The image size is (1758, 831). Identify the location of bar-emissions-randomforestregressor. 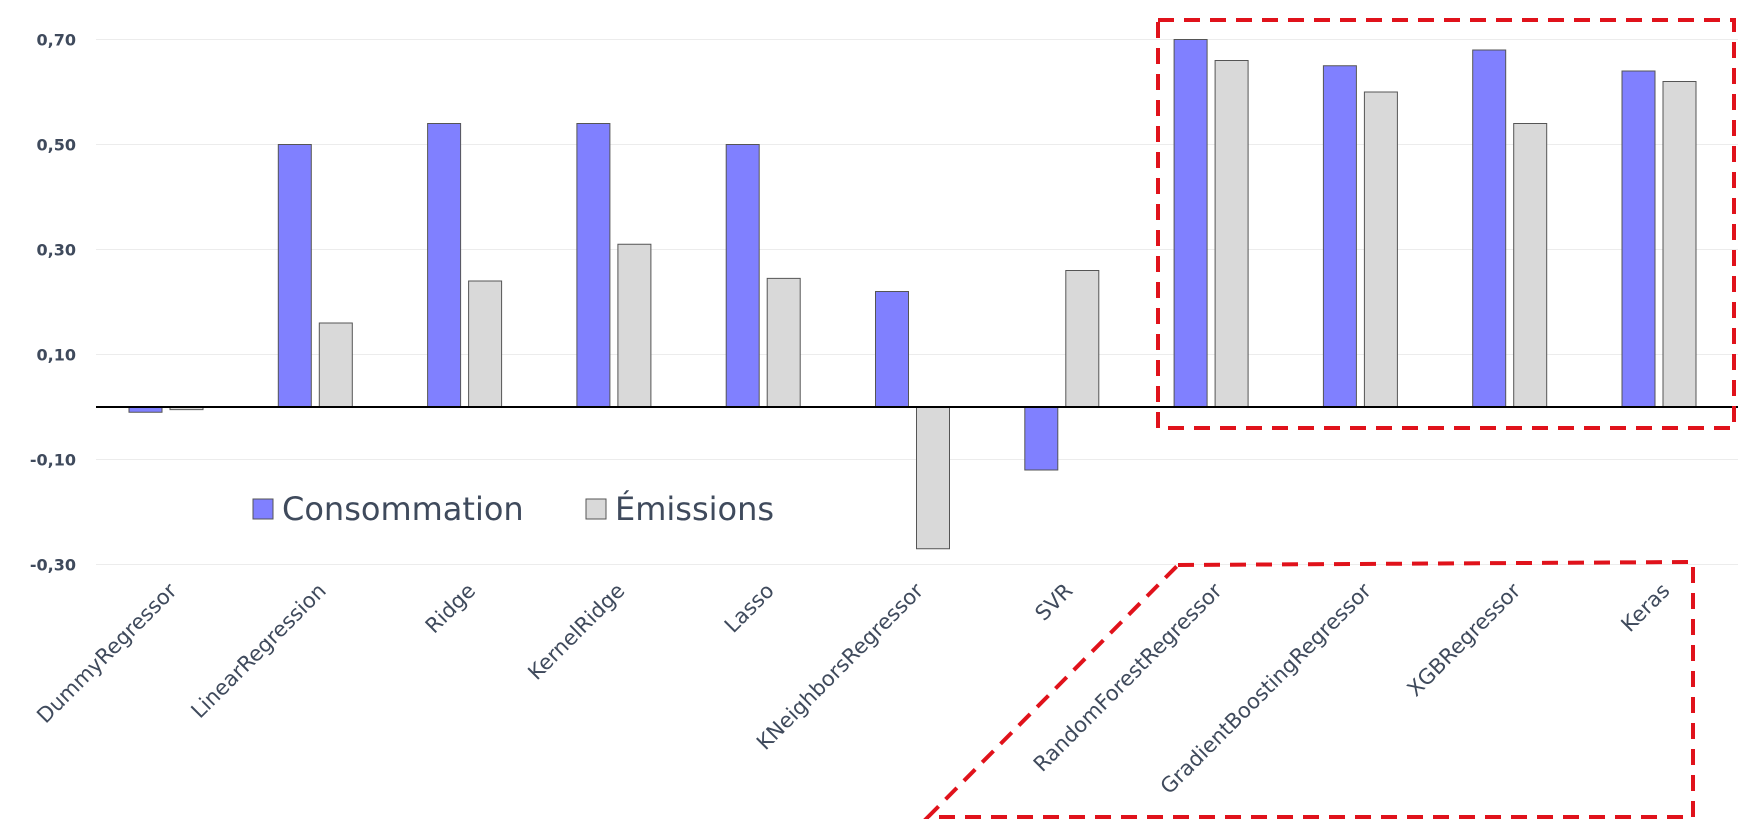
(1231, 234).